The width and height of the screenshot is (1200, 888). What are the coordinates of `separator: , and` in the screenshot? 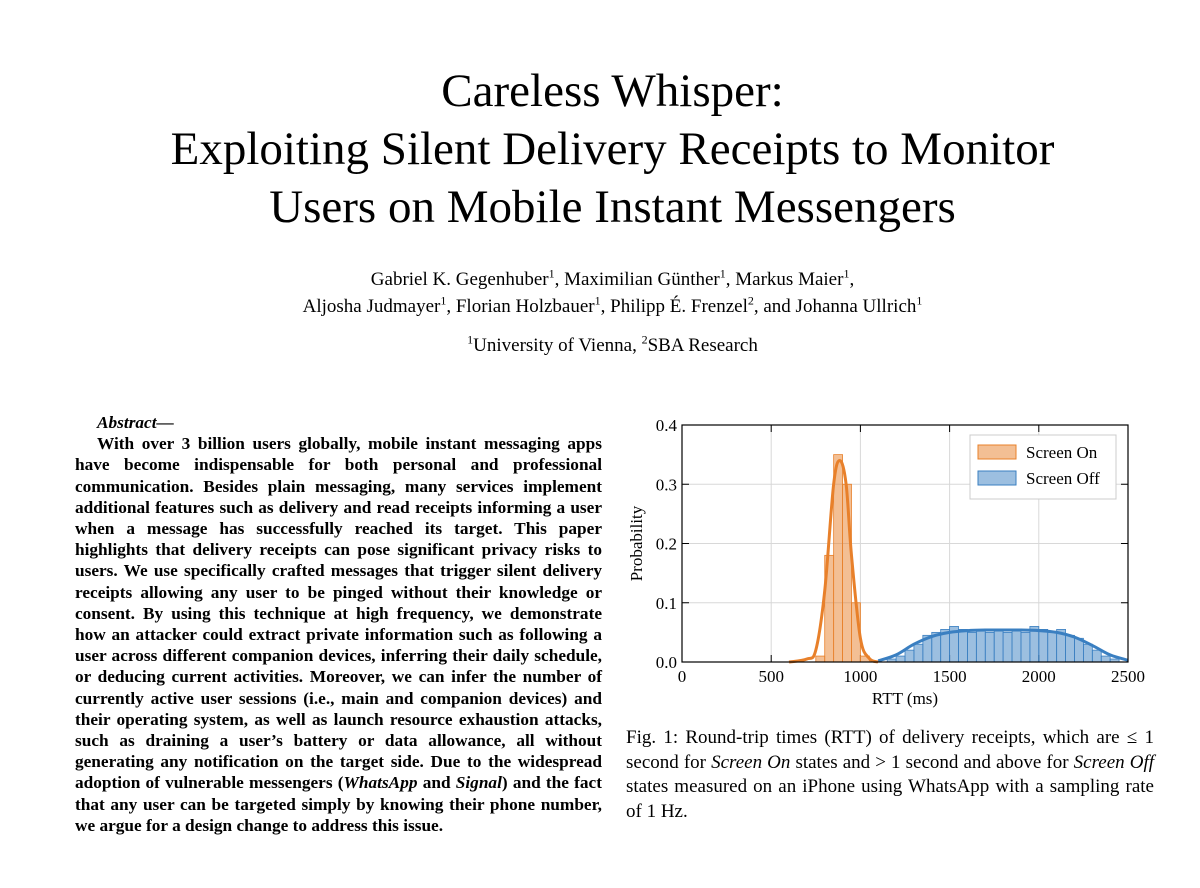 It's located at (774, 306).